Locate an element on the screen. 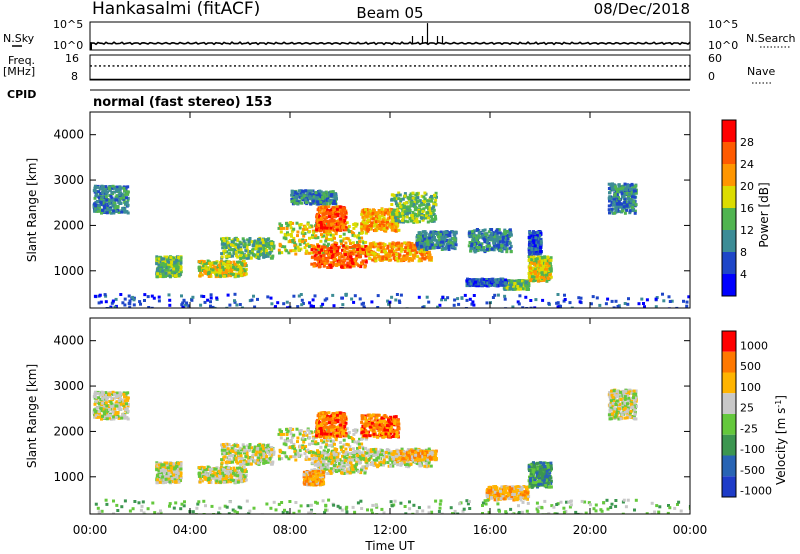 Image resolution: width=800 pixels, height=554 pixels. freq-right-tick-high: 60 is located at coordinates (715, 58).